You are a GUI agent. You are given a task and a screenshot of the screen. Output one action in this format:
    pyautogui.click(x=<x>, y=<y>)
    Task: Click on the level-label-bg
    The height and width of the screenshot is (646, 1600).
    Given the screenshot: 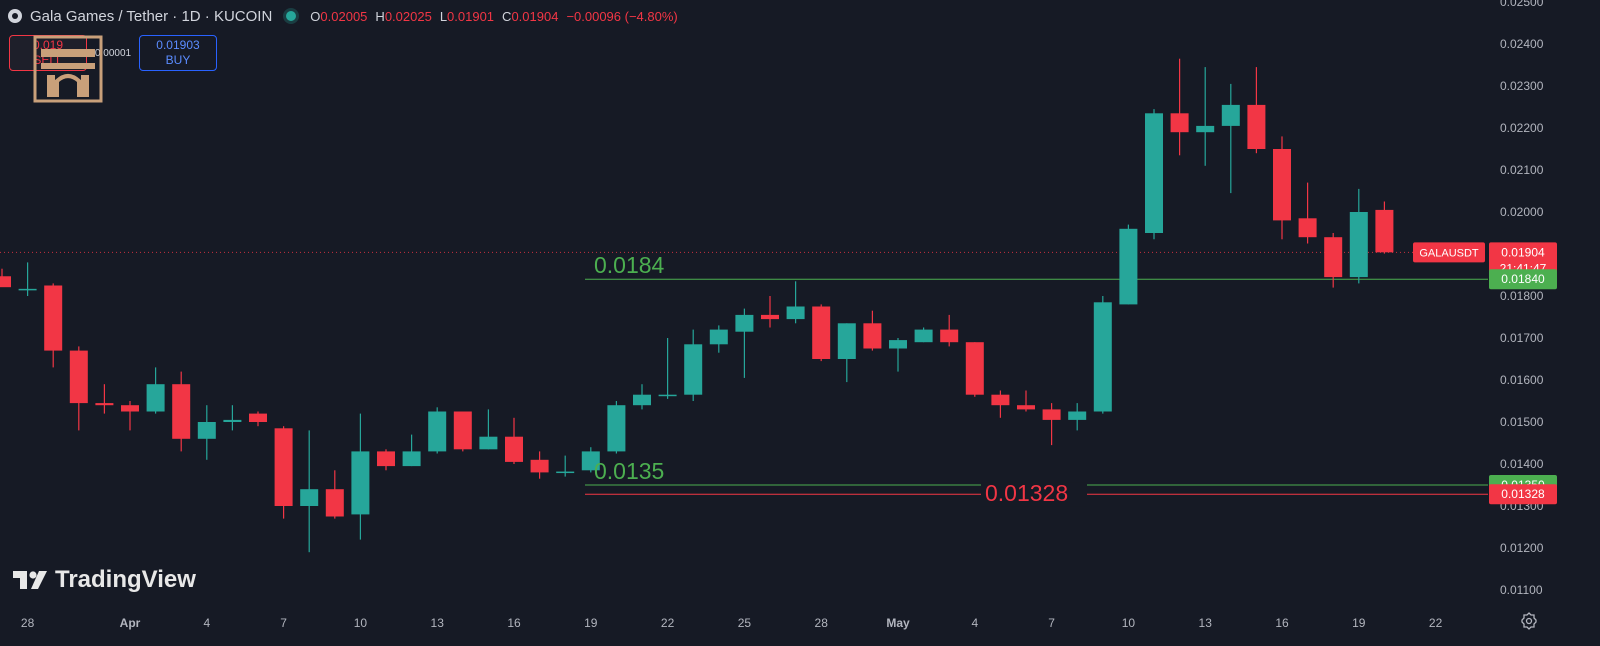 What is the action you would take?
    pyautogui.click(x=1034, y=494)
    